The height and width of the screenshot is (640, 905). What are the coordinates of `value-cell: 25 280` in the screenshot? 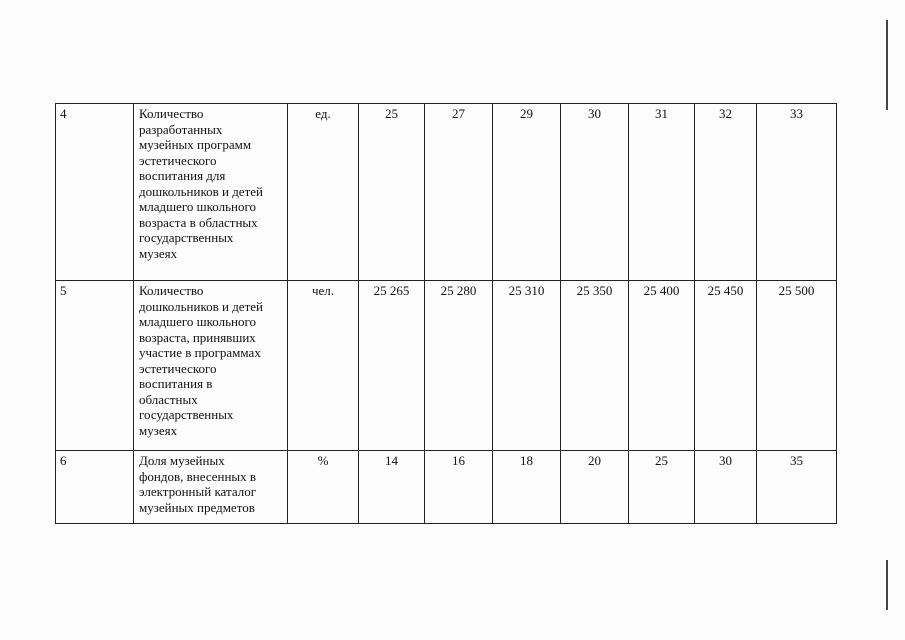 It's located at (458, 365).